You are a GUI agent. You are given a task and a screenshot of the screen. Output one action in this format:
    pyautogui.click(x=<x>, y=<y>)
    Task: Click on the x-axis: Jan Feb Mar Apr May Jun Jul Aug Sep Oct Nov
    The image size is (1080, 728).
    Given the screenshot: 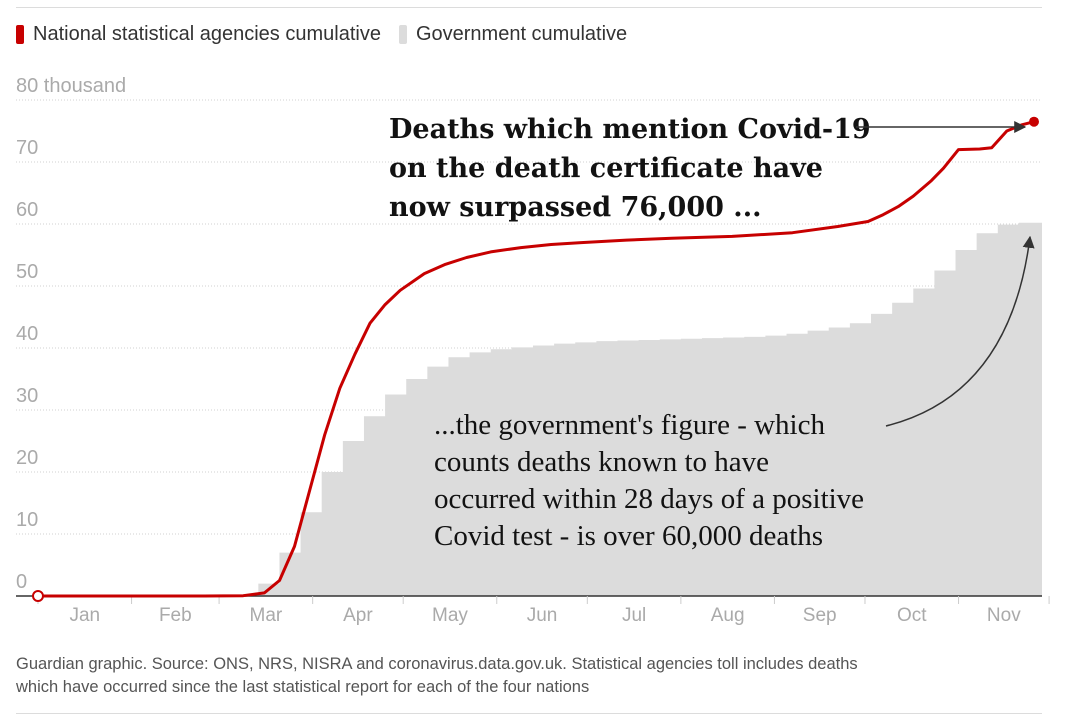 What is the action you would take?
    pyautogui.click(x=533, y=610)
    